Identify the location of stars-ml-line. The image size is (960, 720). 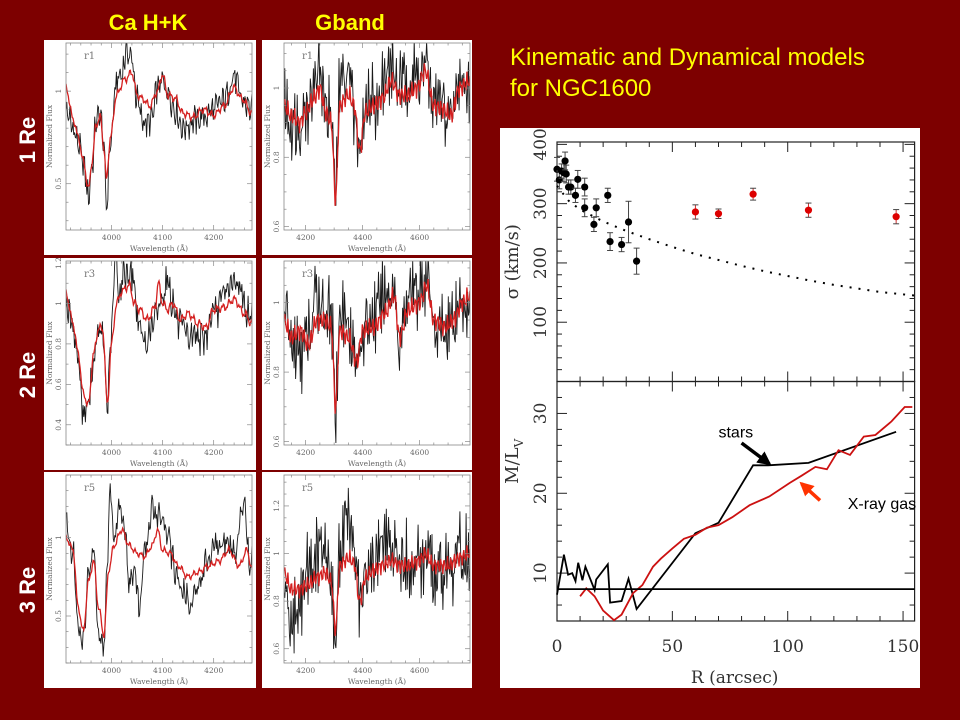
(726, 520).